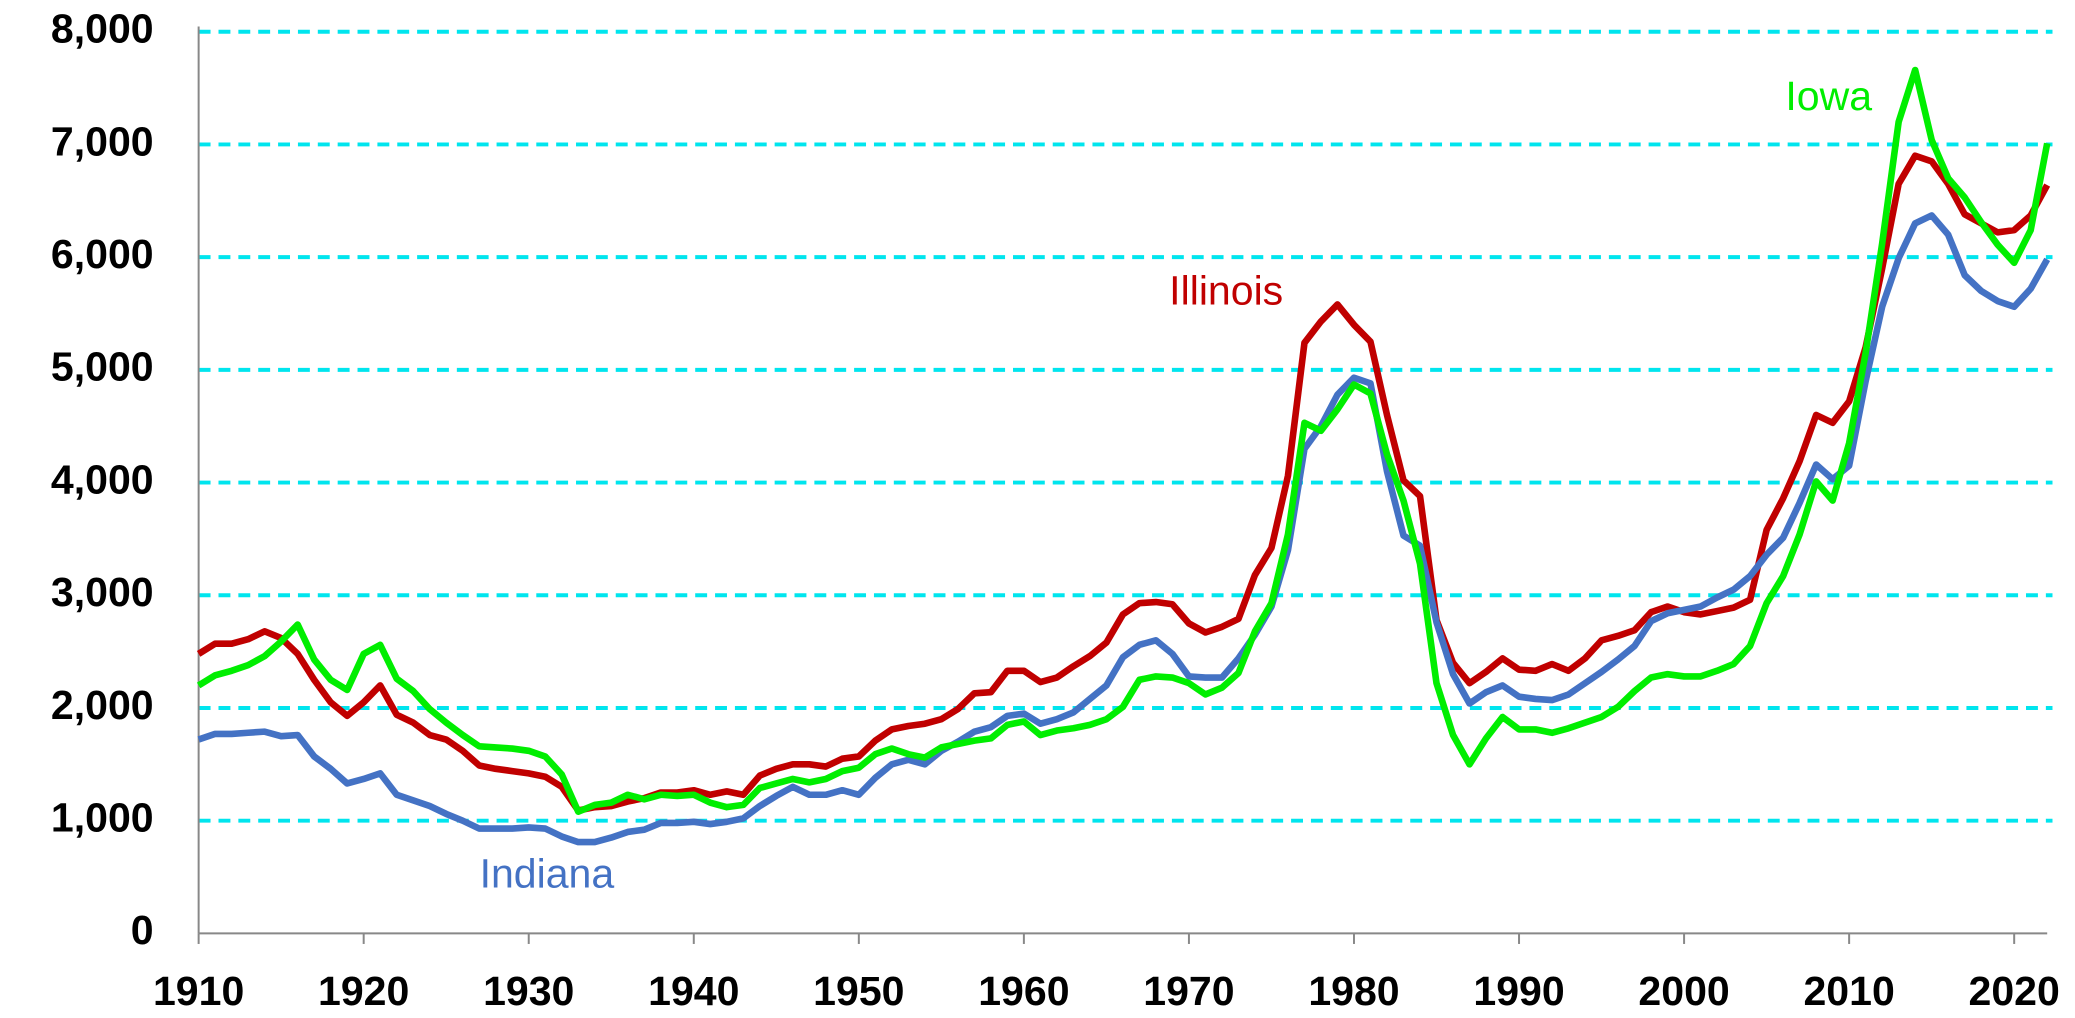 The image size is (2075, 1018). What do you see at coordinates (858, 991) in the screenshot?
I see `x-tick-label: 1950` at bounding box center [858, 991].